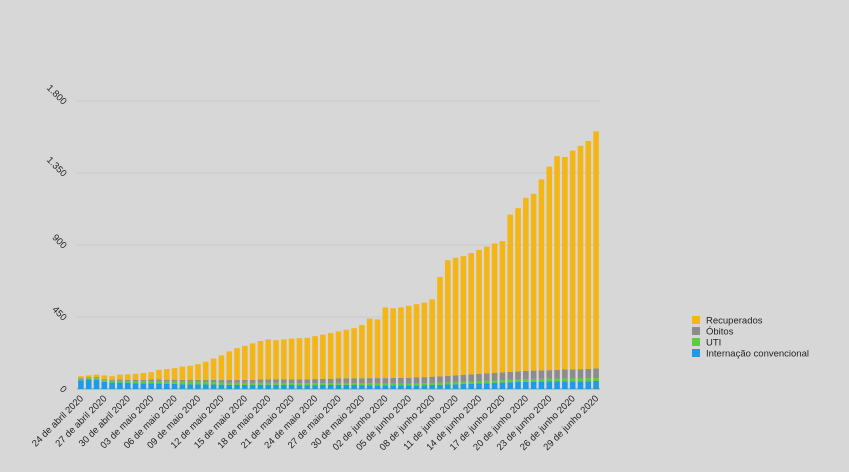 The height and width of the screenshot is (472, 849). Describe the element at coordinates (59, 241) in the screenshot. I see `y-tick-label: 900` at that location.